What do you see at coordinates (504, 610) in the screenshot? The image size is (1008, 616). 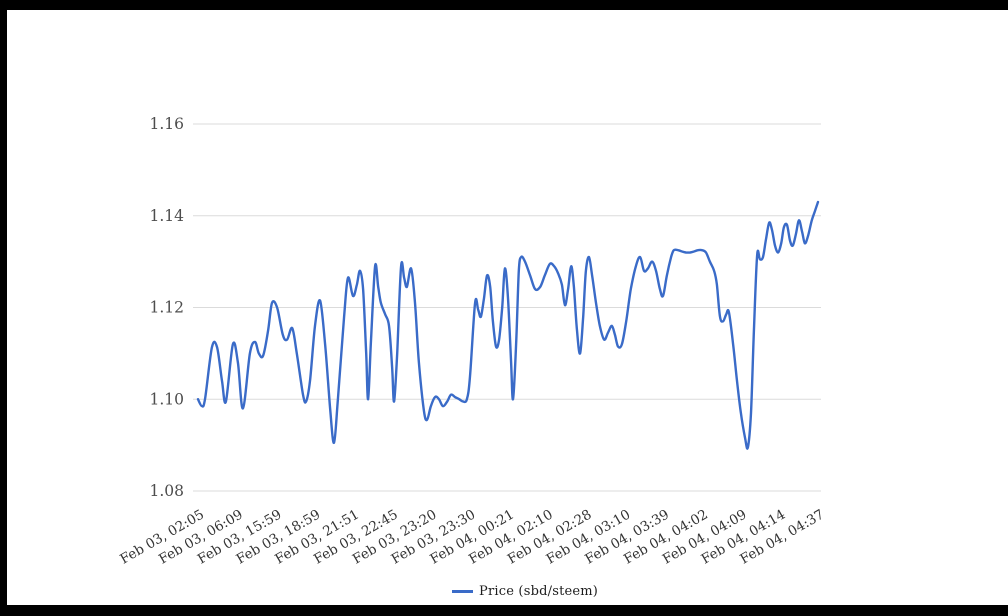 I see `frame-bottom-border` at bounding box center [504, 610].